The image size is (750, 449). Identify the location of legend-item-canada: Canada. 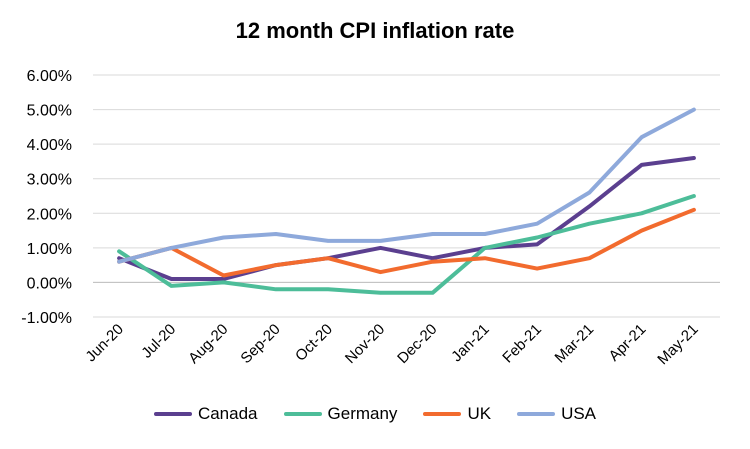
(205, 414).